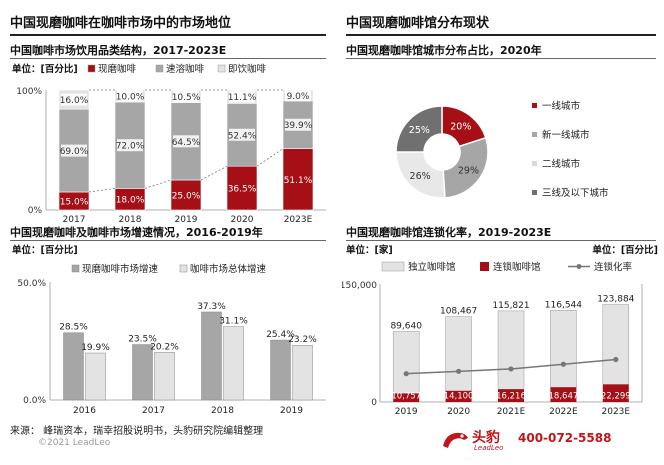 This screenshot has height=465, width=664. I want to click on structure-data-label: 15.0%, so click(74, 203).